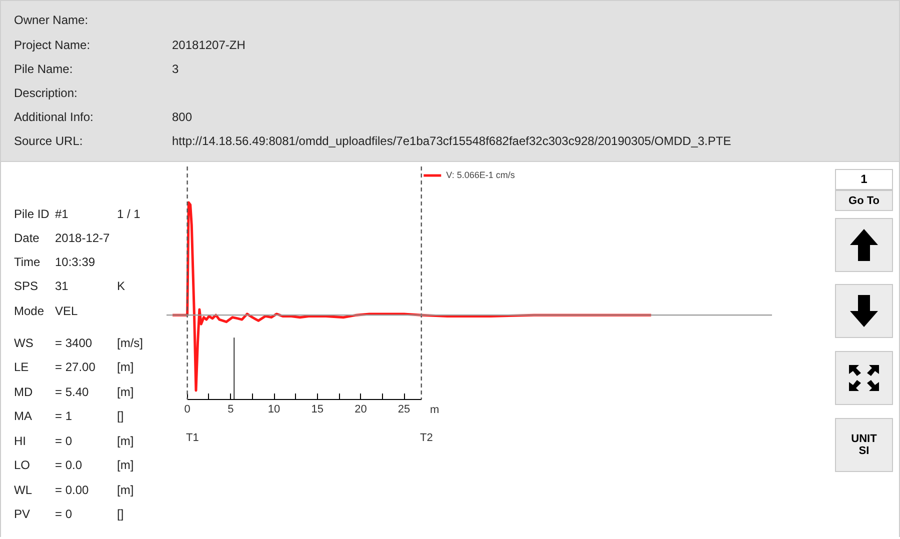 The image size is (900, 539). Describe the element at coordinates (121, 286) in the screenshot. I see `text: K` at that location.